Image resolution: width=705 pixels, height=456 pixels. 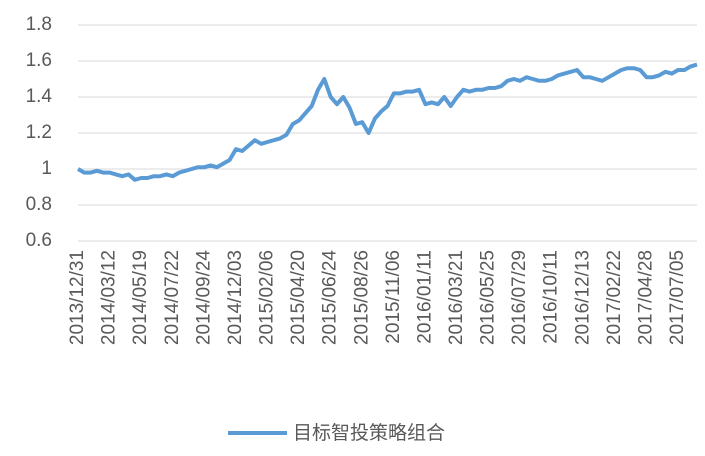 I want to click on x-tick-label: 2015/08/26, so click(x=361, y=297).